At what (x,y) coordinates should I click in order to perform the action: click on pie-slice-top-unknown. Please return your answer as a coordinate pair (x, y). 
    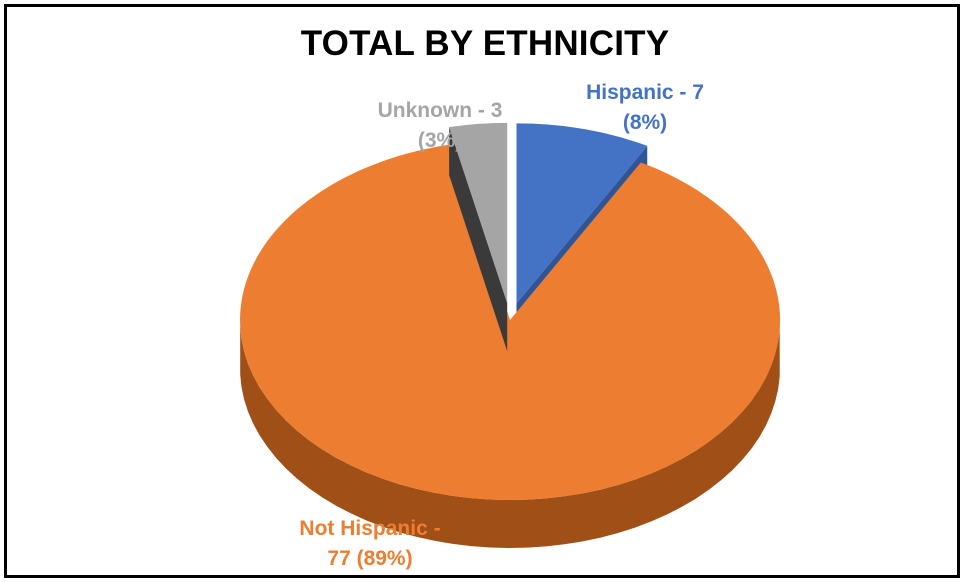
    Looking at the image, I should click on (478, 212).